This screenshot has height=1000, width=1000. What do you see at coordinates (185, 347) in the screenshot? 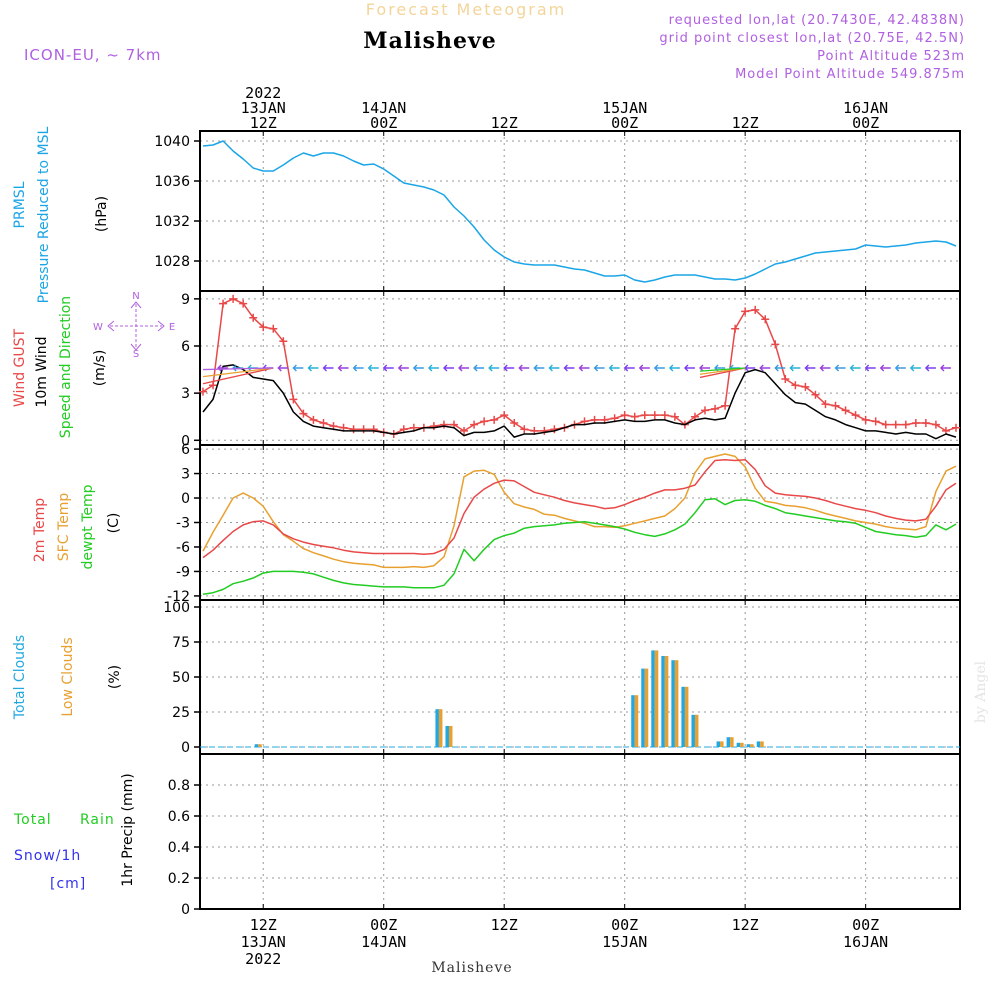
I see `y-tick-label: 6` at bounding box center [185, 347].